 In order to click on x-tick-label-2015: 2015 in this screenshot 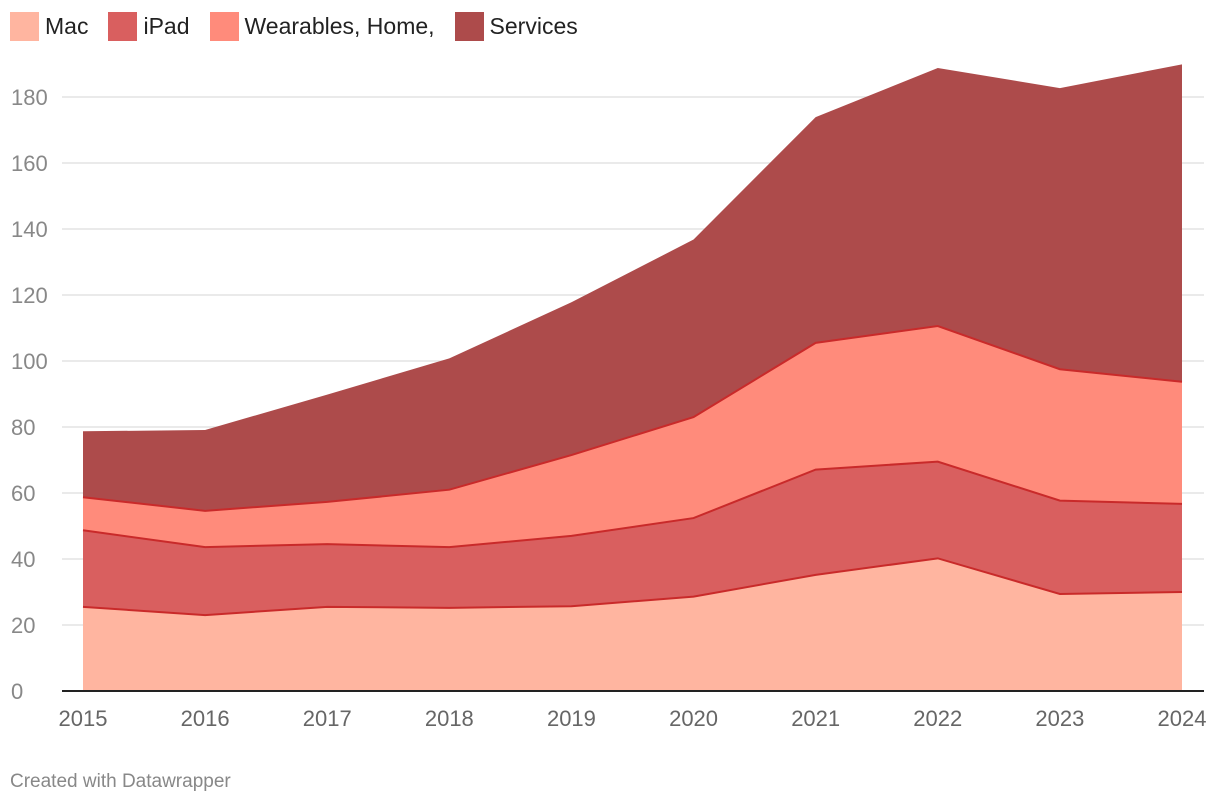, I will do `click(83, 718)`.